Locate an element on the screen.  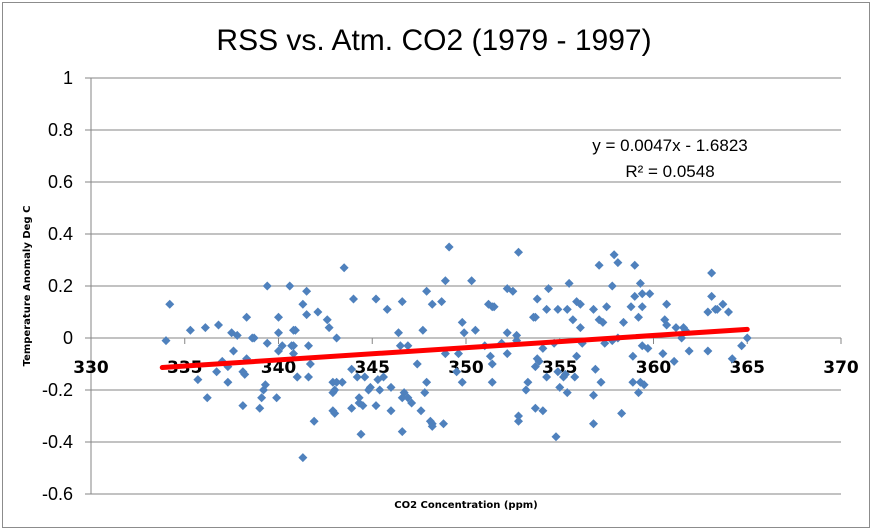
trendline-equation: y = 0.0047x - 1.6823 is located at coordinates (669, 145).